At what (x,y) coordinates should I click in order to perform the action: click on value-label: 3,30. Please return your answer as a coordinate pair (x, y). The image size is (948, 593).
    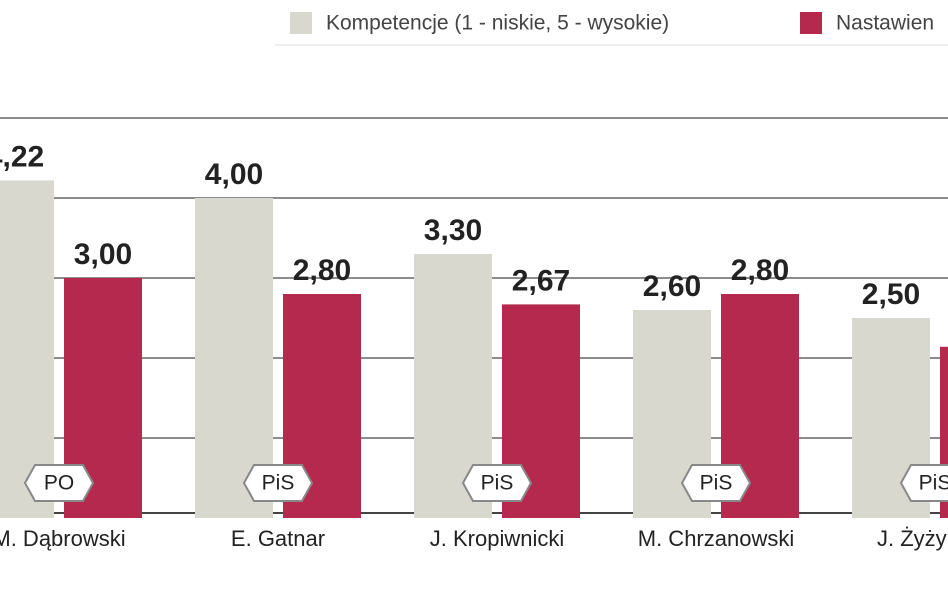
    Looking at the image, I should click on (453, 230).